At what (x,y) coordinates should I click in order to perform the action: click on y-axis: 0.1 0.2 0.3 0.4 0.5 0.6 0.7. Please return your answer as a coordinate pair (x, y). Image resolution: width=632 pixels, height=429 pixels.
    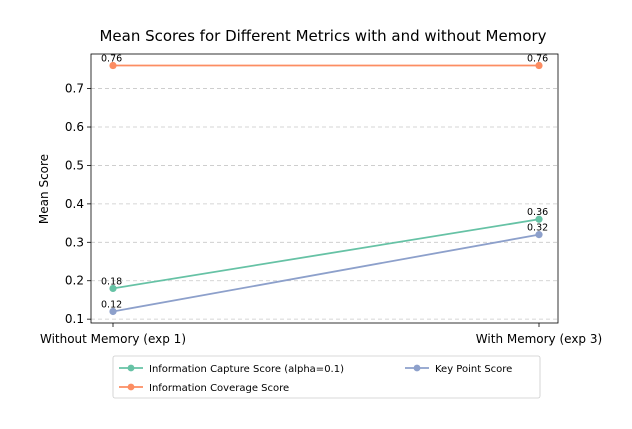
    Looking at the image, I should click on (78, 204).